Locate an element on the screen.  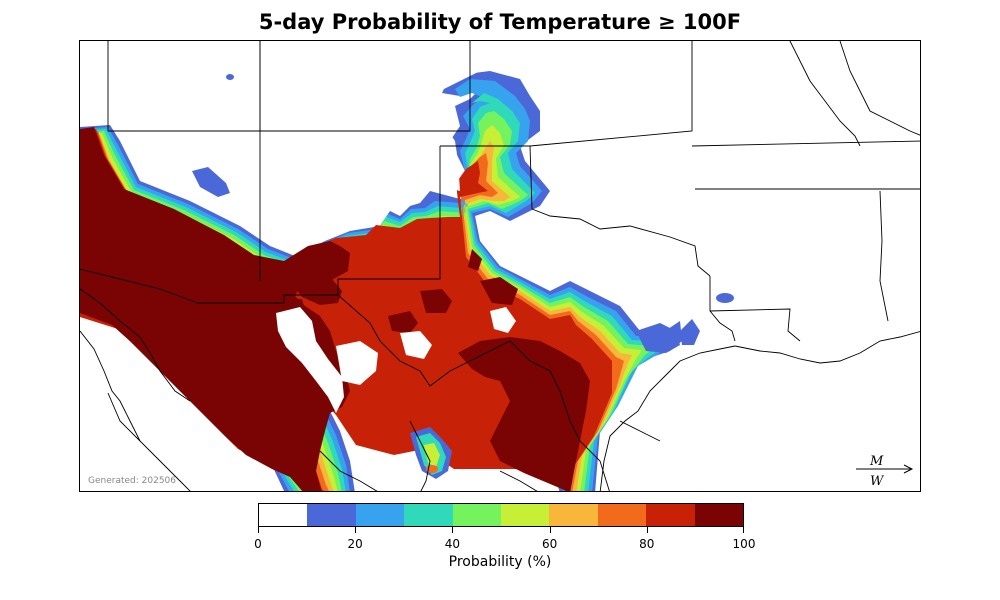
colorbar-tick-label: 0 is located at coordinates (258, 544).